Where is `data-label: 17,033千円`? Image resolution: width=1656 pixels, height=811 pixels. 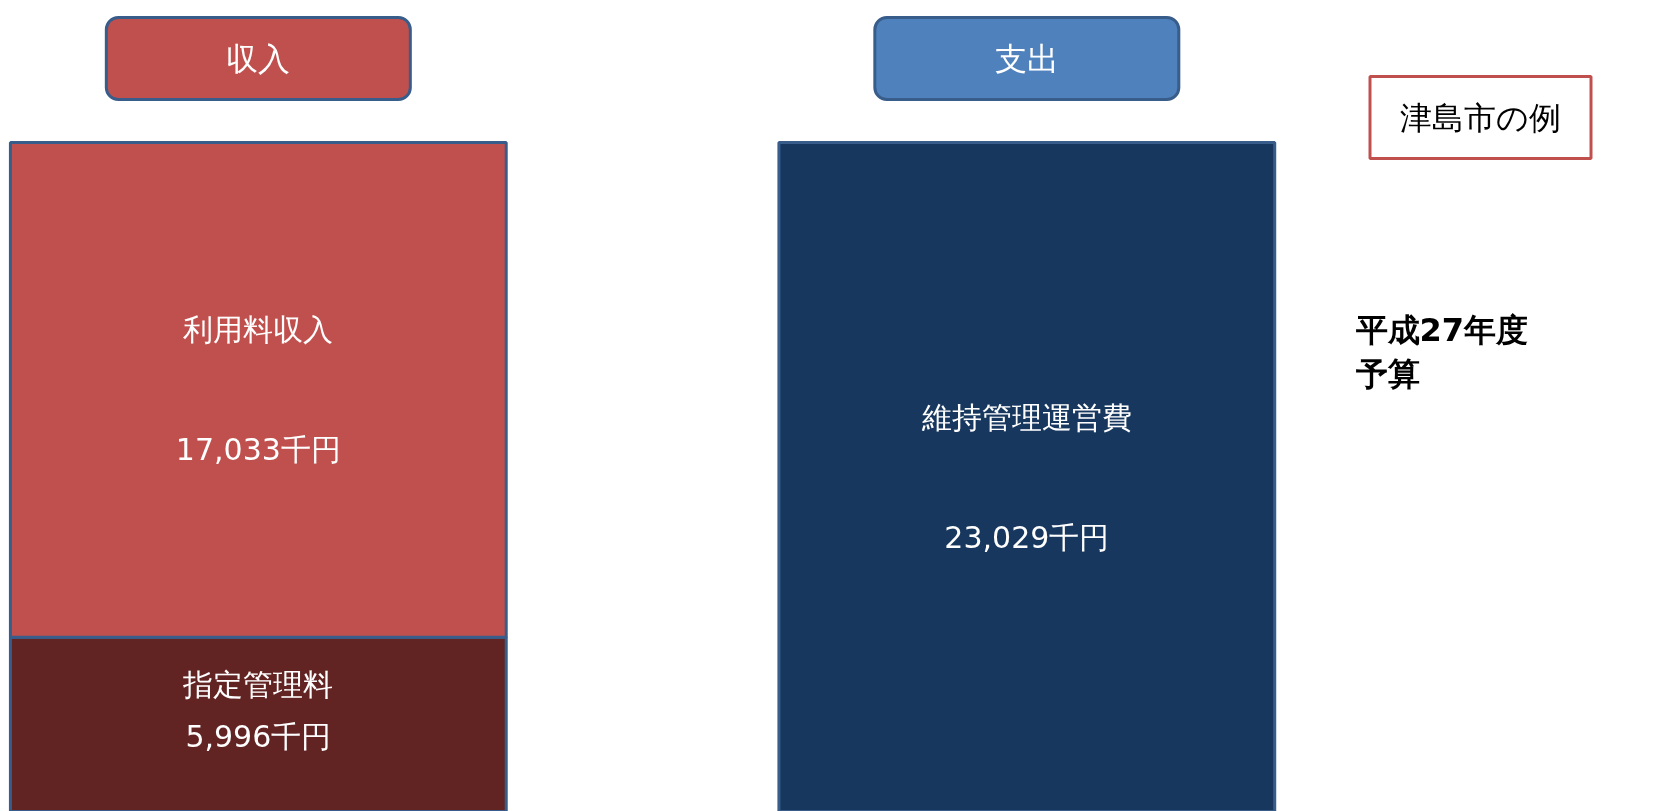
data-label: 17,033千円 is located at coordinates (258, 450).